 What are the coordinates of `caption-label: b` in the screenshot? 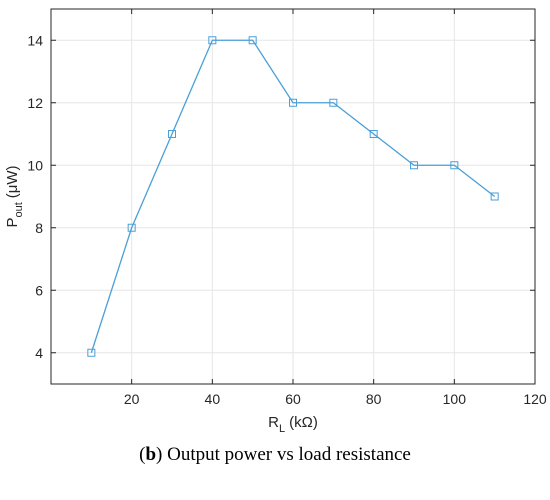 It's located at (151, 454).